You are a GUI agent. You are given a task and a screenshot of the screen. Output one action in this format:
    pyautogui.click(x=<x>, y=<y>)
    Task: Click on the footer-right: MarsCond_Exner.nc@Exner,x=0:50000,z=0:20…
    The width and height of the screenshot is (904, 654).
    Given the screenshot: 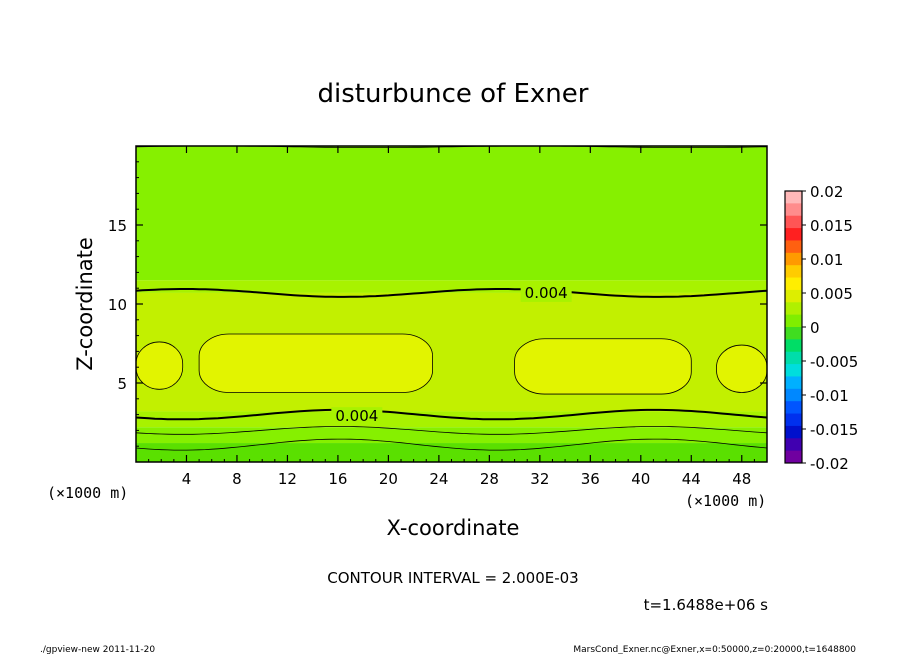 What is the action you would take?
    pyautogui.click(x=714, y=649)
    